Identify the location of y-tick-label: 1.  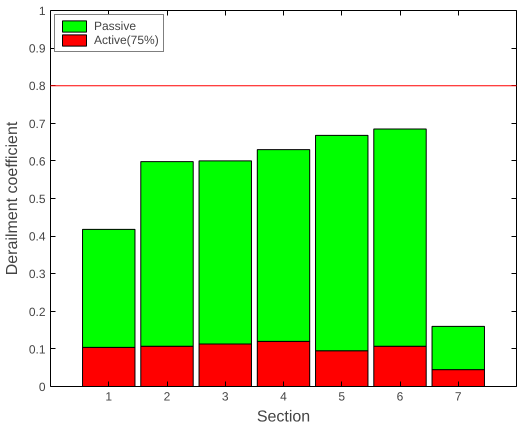
(42, 11).